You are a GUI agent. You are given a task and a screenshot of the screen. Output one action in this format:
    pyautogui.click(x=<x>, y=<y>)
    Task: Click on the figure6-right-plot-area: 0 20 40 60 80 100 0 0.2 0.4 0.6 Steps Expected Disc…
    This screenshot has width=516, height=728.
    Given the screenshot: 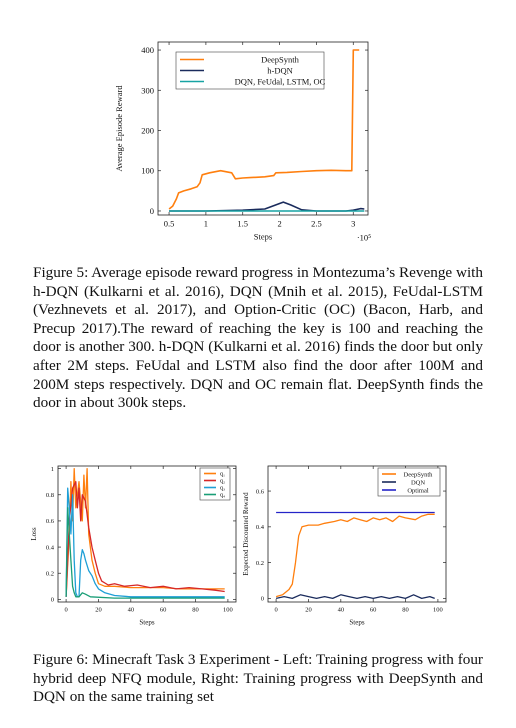 What is the action you would take?
    pyautogui.click(x=344, y=546)
    